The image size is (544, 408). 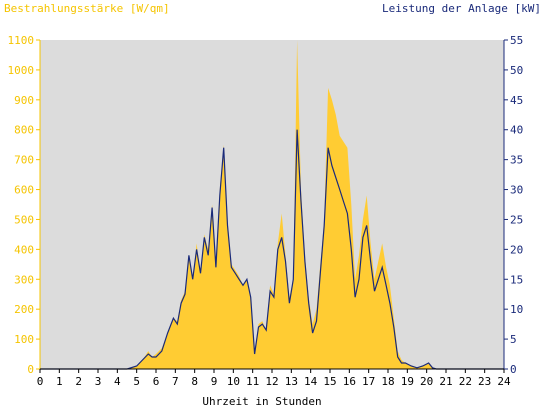 I want to click on x-tick-label: 9, so click(x=214, y=381).